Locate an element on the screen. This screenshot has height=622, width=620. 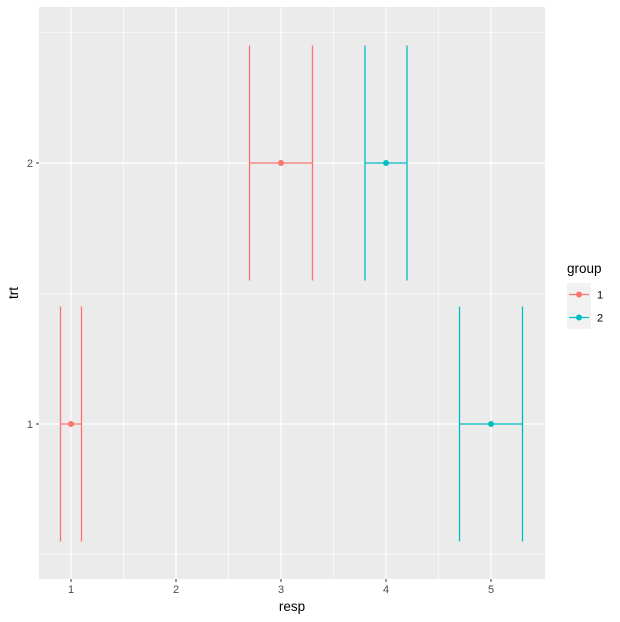
x-axis: 1 2 3 4 5 is located at coordinates (281, 587).